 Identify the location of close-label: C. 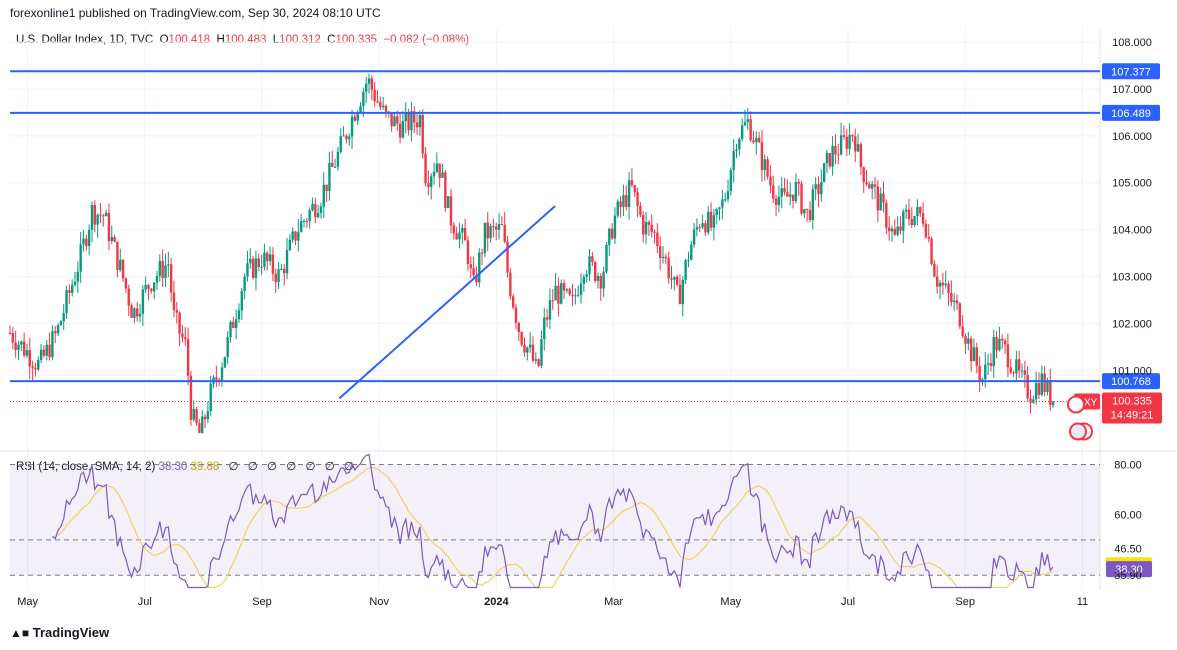
(331, 40).